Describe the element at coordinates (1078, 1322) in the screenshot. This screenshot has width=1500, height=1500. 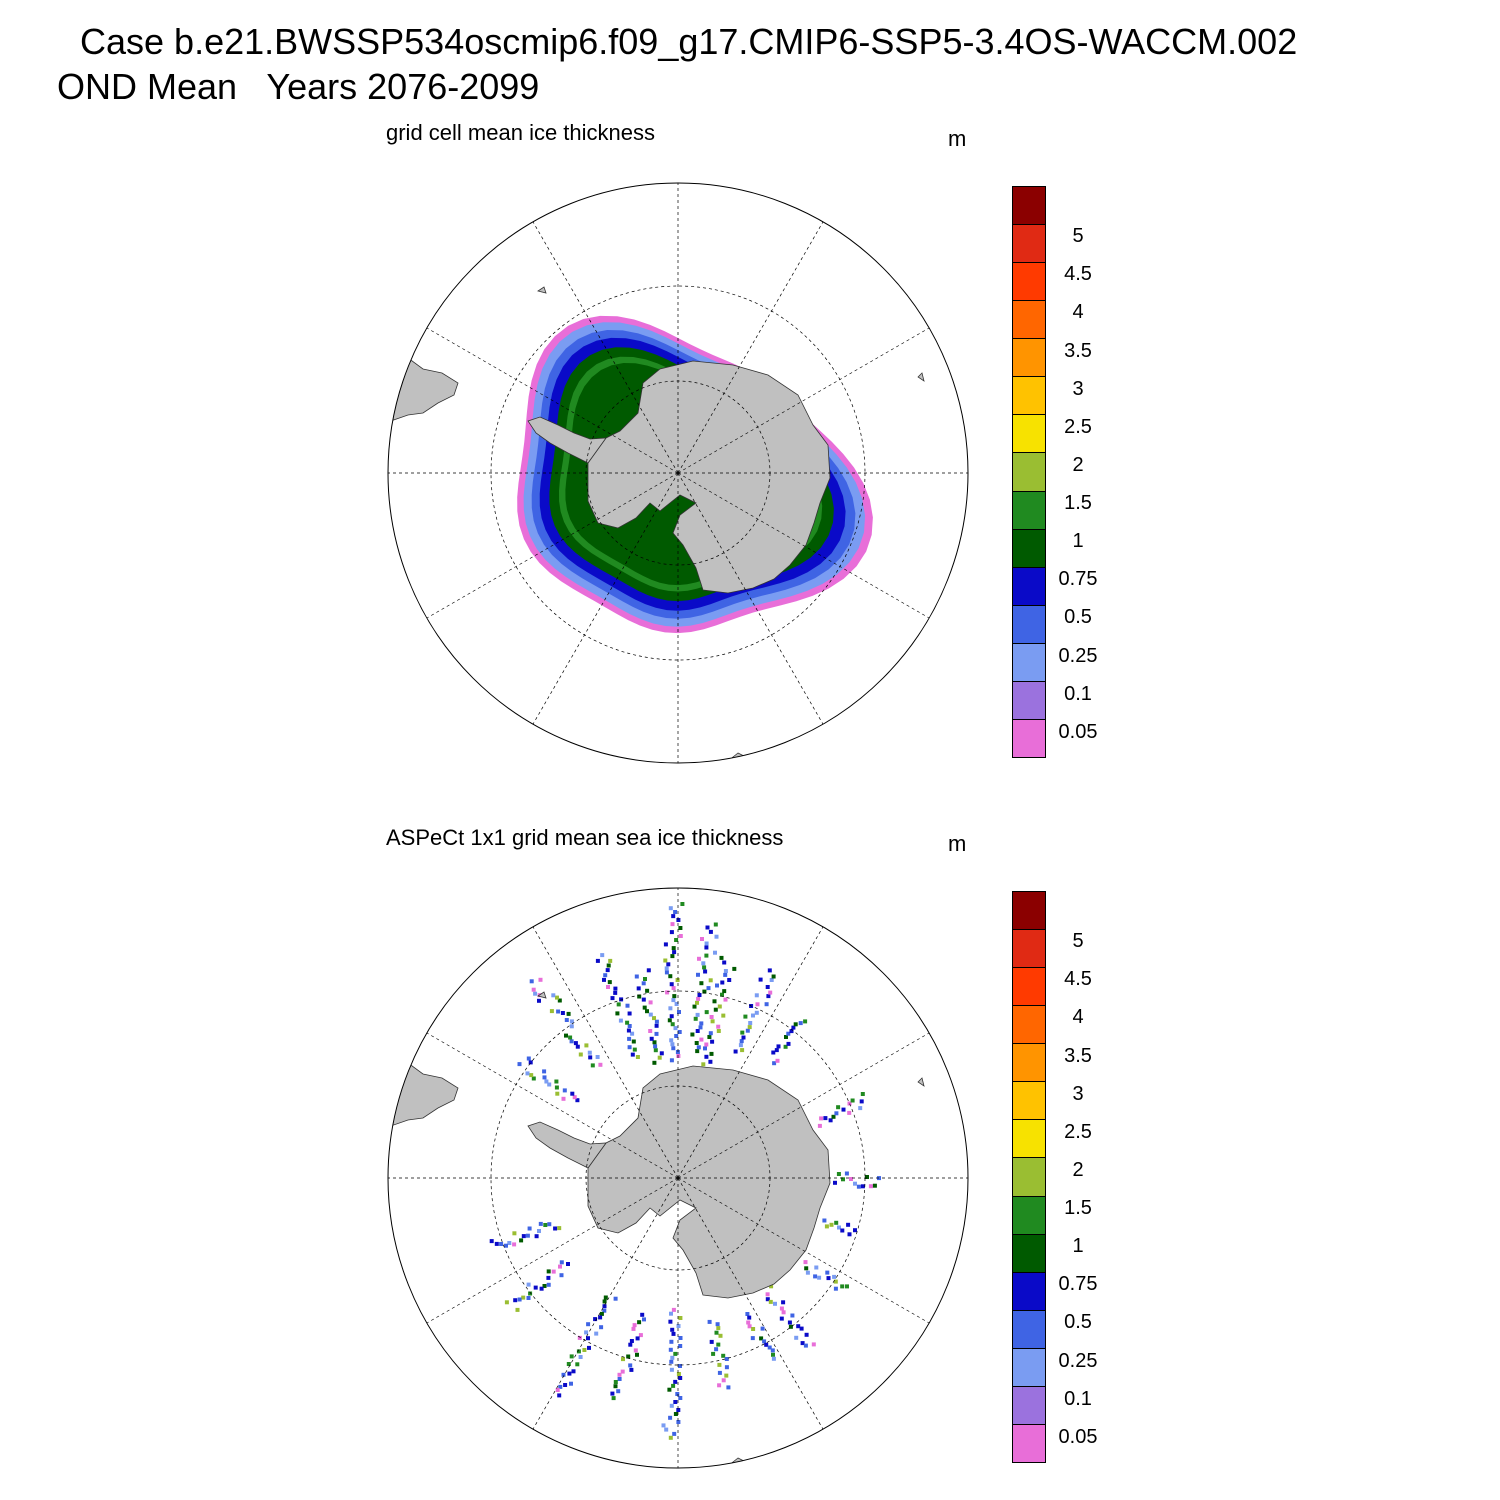
I see `colorbar-tick-label: 0.5` at that location.